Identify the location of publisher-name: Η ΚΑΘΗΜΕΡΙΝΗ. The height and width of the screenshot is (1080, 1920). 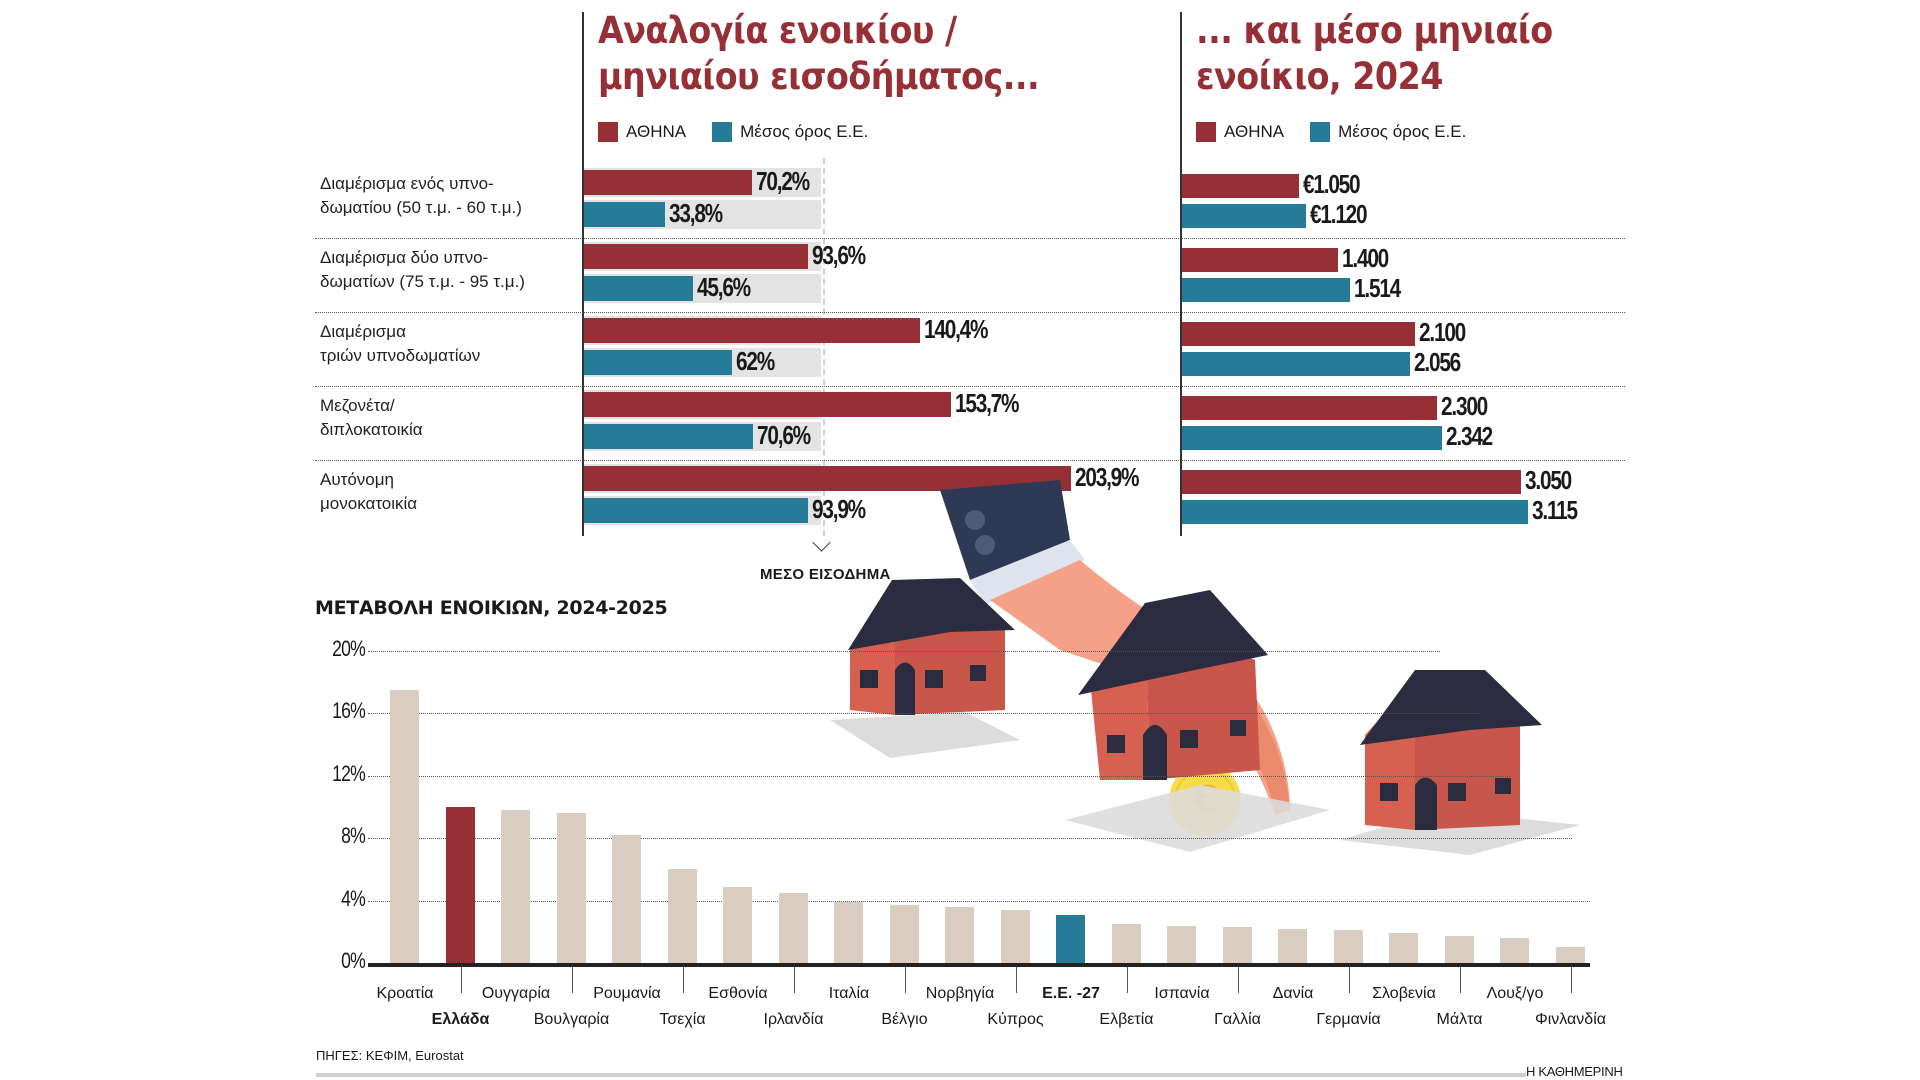
(1574, 1071).